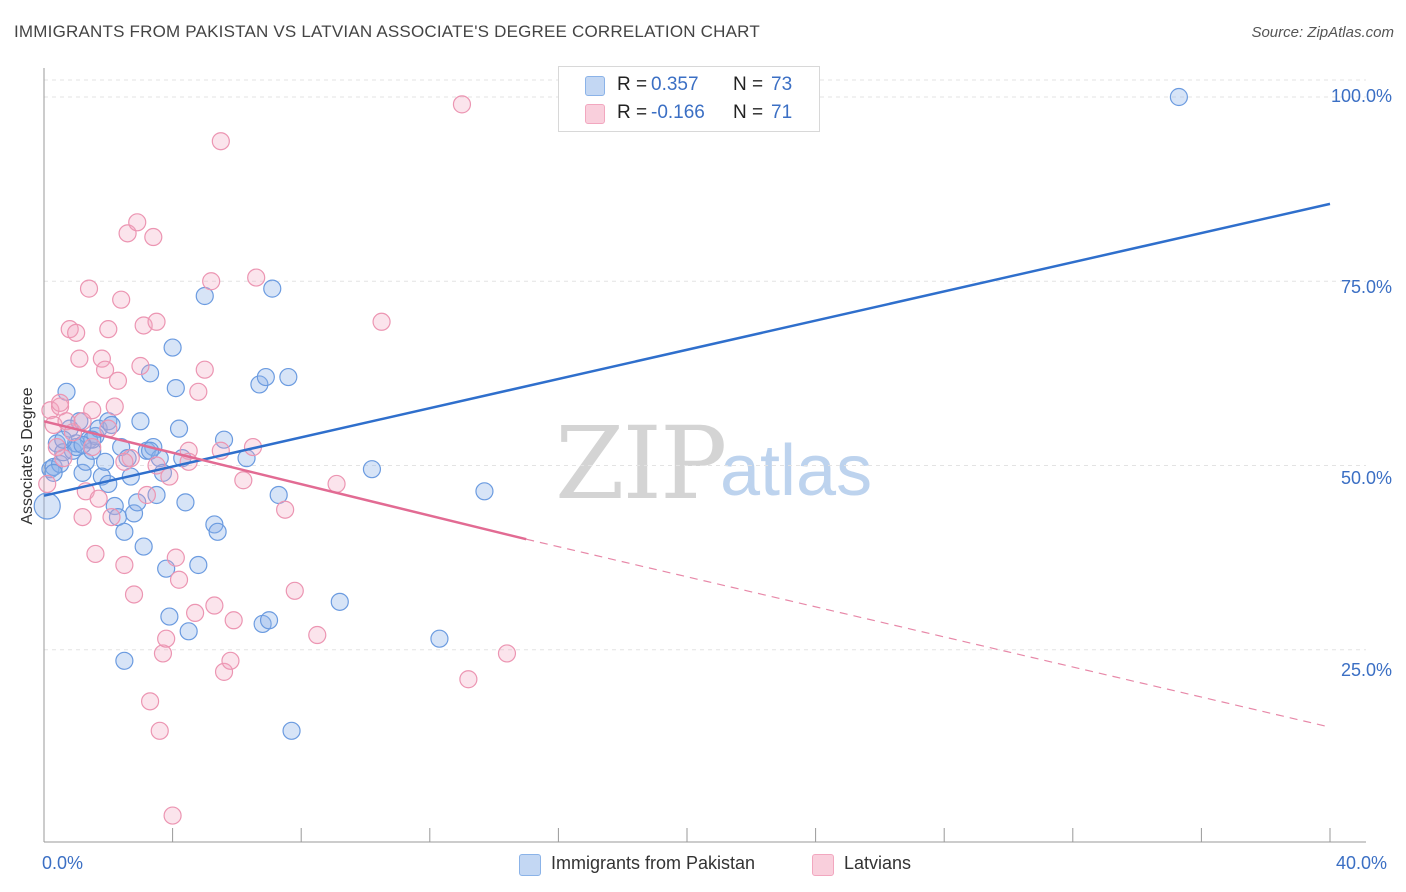  What do you see at coordinates (878, 863) in the screenshot?
I see `legend-label-latvians: Latvians` at bounding box center [878, 863].